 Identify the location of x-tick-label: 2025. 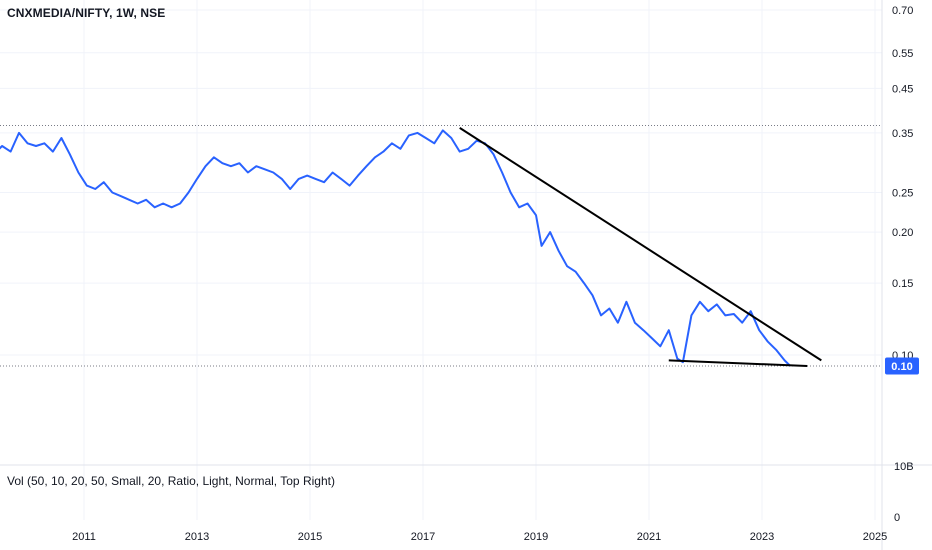
(875, 537).